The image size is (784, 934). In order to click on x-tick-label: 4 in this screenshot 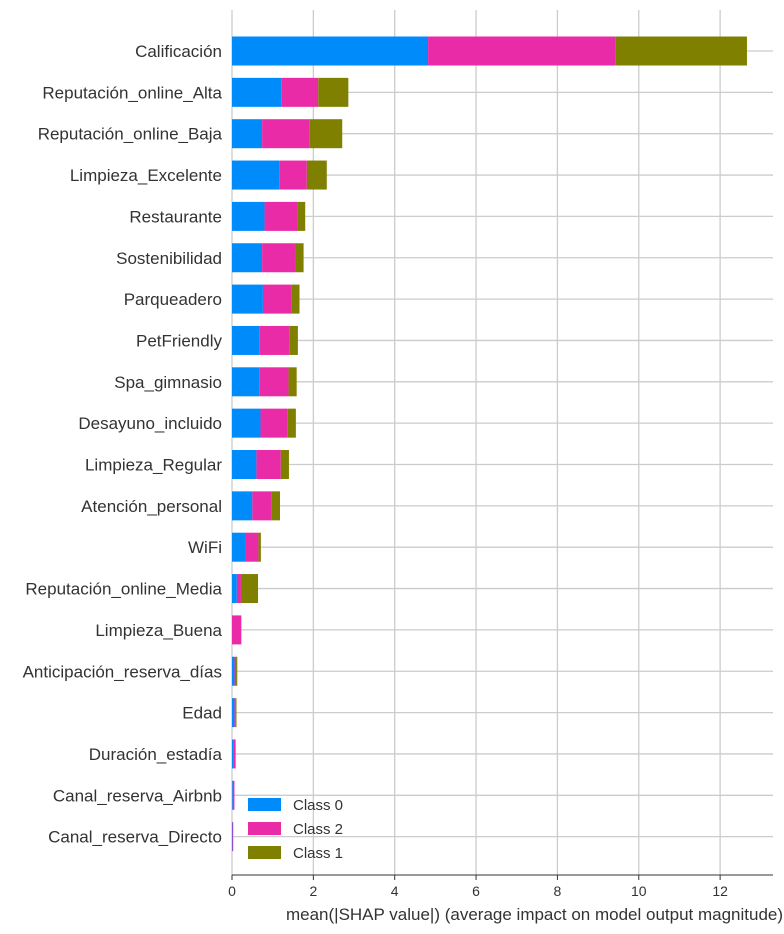, I will do `click(395, 891)`.